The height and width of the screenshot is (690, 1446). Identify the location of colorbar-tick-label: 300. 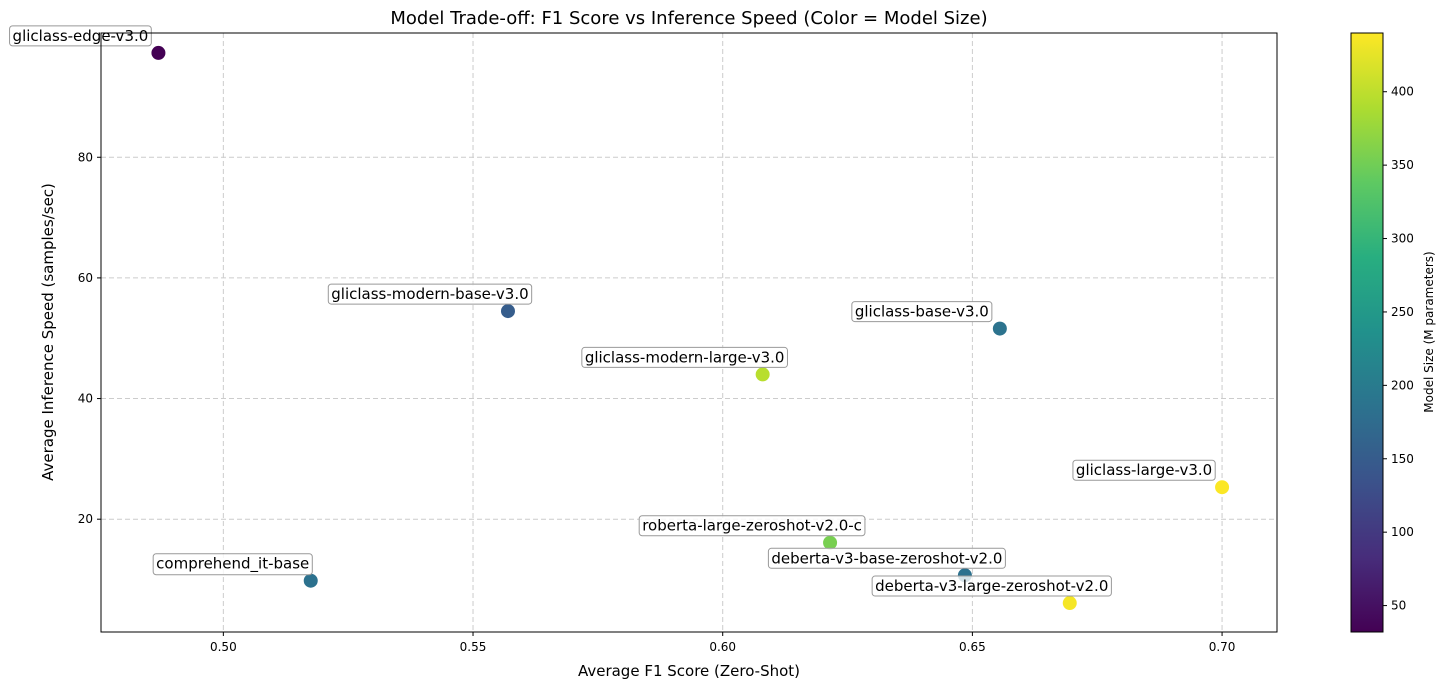
(1402, 239).